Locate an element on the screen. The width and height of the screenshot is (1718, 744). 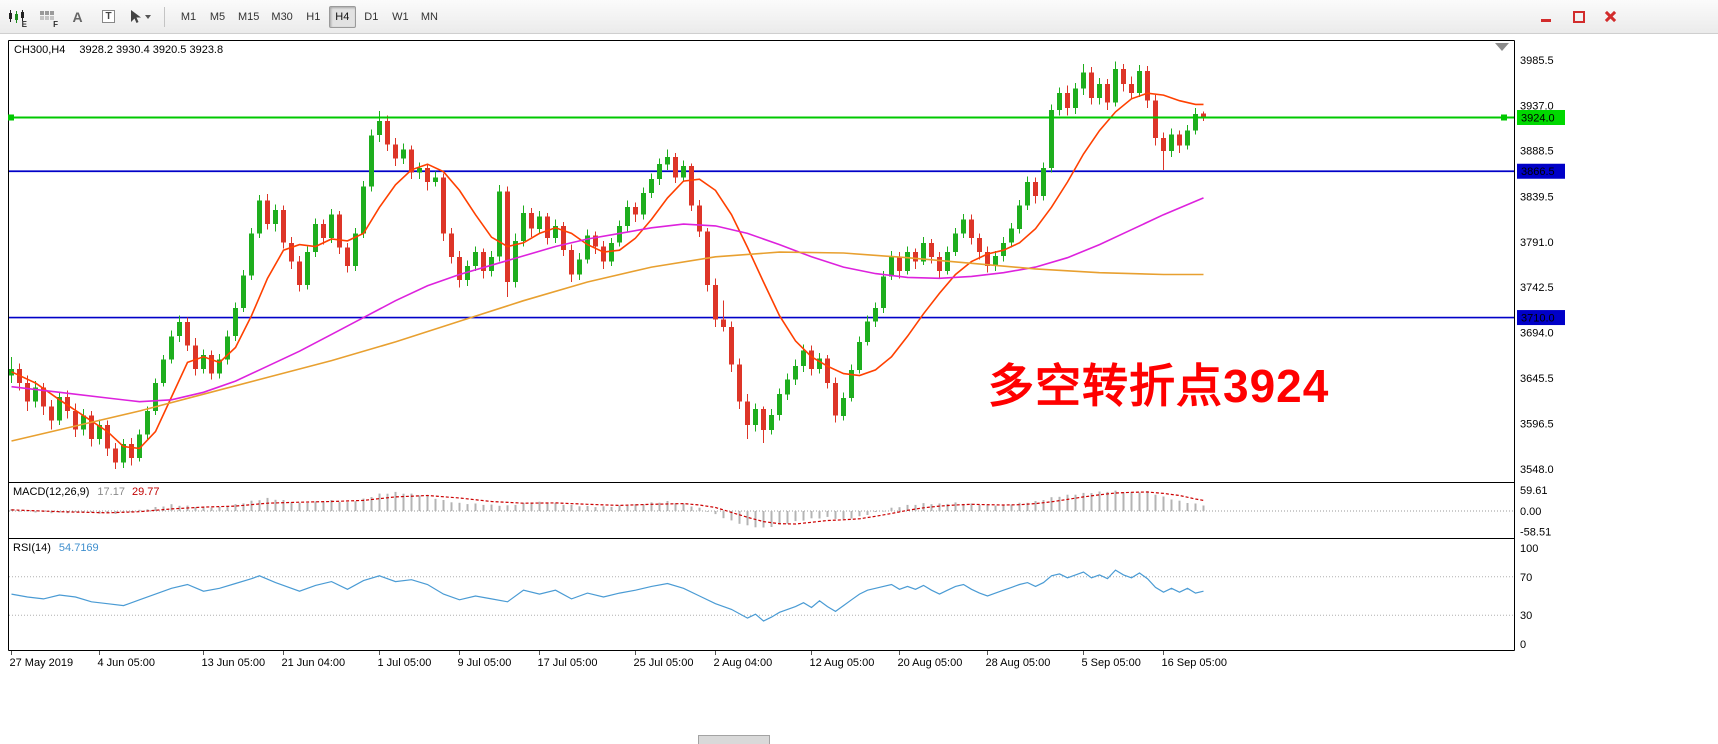
annotation-a-button: A is located at coordinates (77, 17).